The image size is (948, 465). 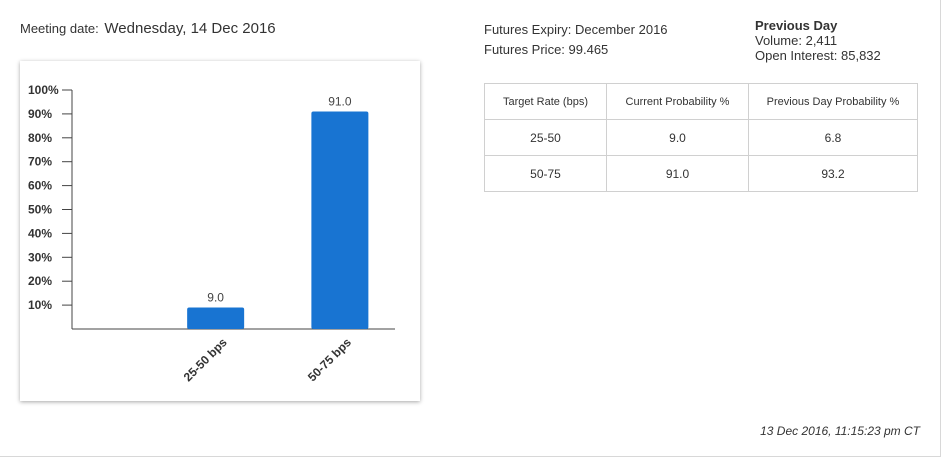 What do you see at coordinates (545, 173) in the screenshot?
I see `cell-target-rate: 50-75` at bounding box center [545, 173].